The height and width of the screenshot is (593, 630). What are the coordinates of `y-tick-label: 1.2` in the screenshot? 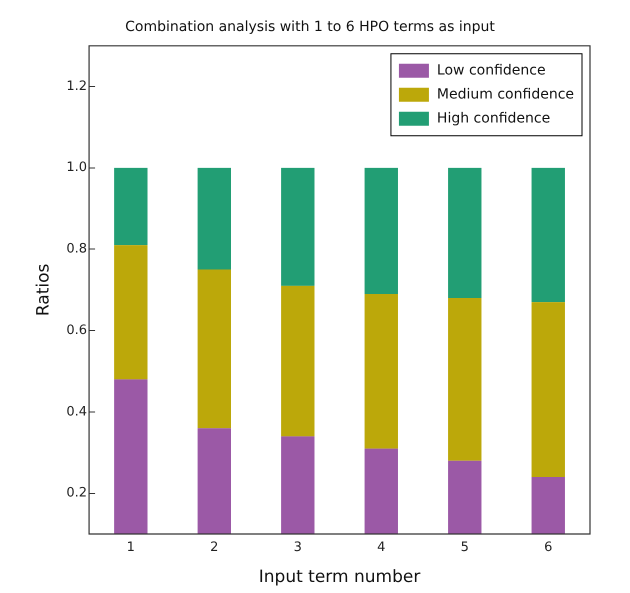 It's located at (77, 86).